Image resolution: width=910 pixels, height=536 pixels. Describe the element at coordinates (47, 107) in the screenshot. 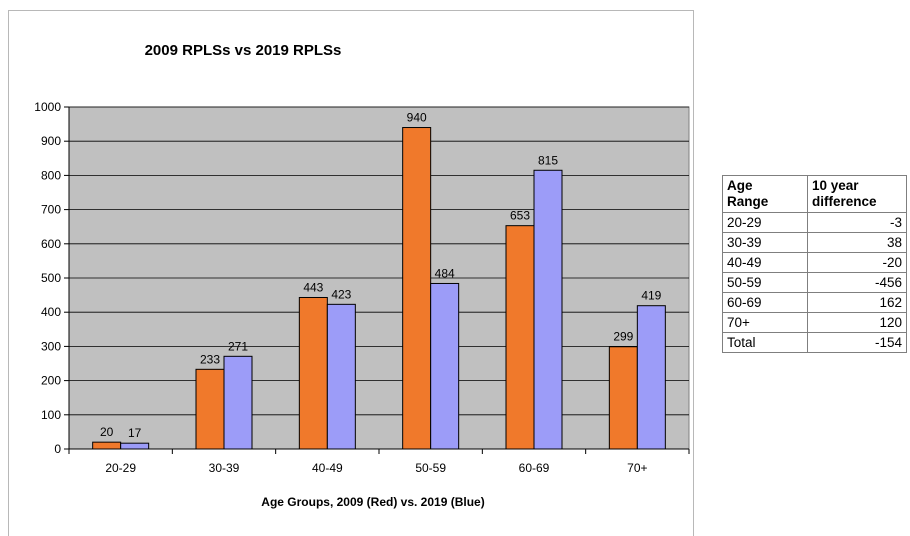

I see `y-tick-label: 1000` at that location.